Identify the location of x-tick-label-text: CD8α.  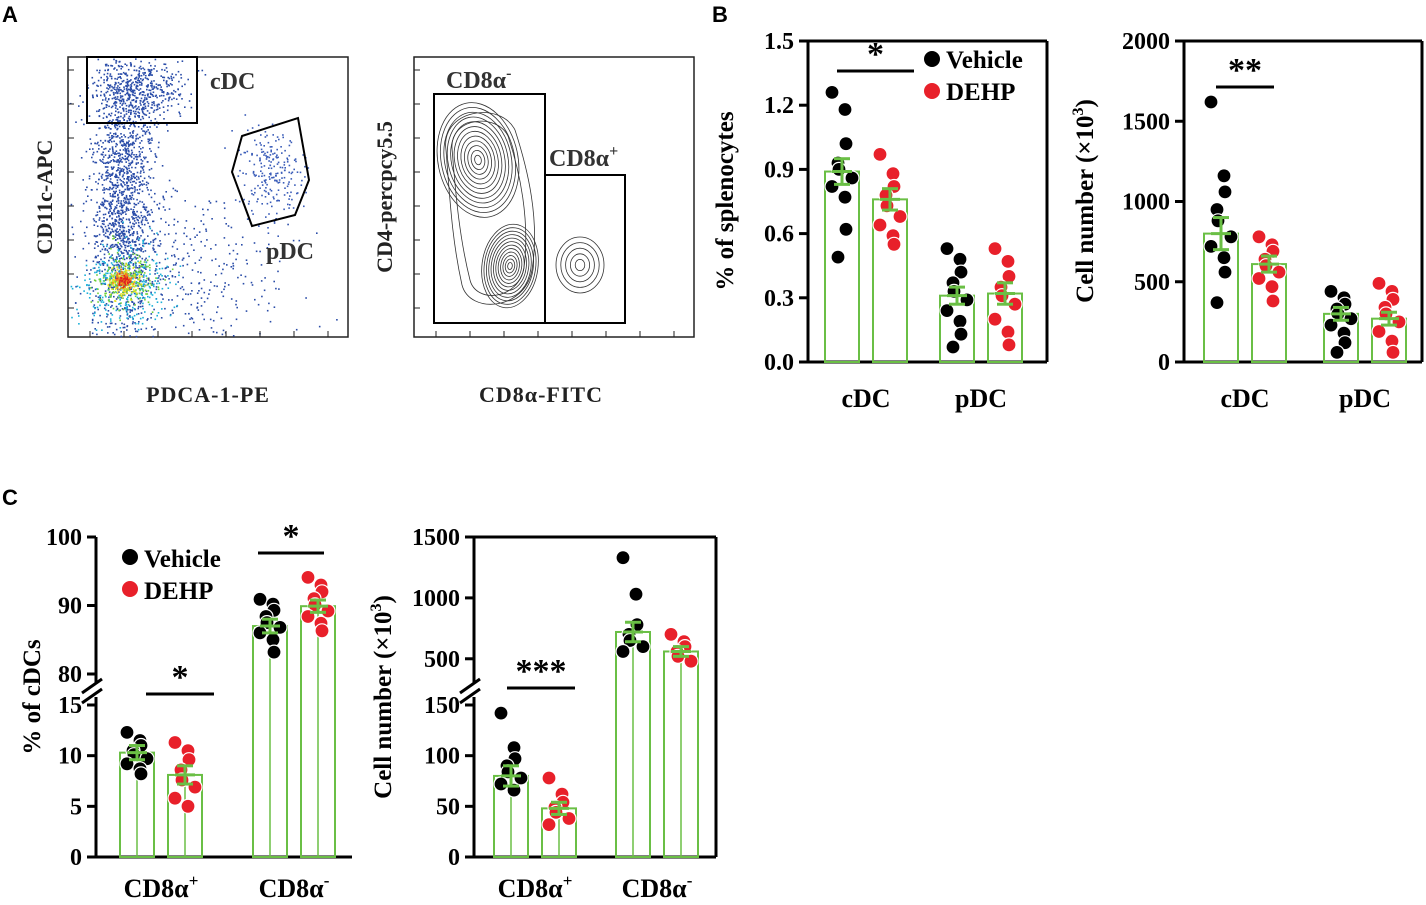
(655, 888).